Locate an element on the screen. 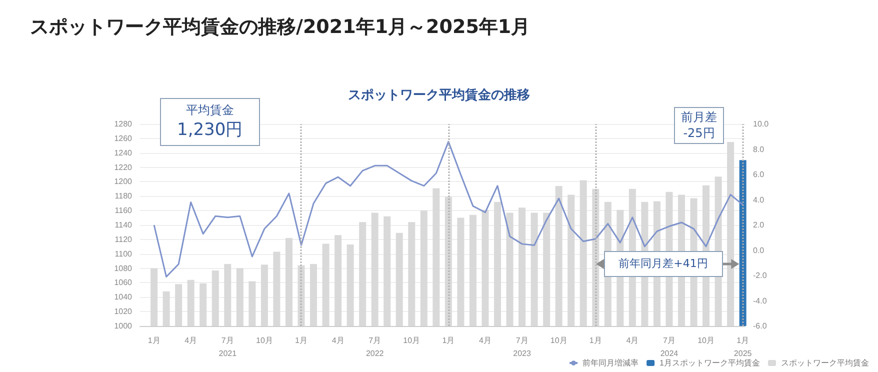 The height and width of the screenshot is (372, 878). x-tick-label: 7月 2022 is located at coordinates (375, 347).